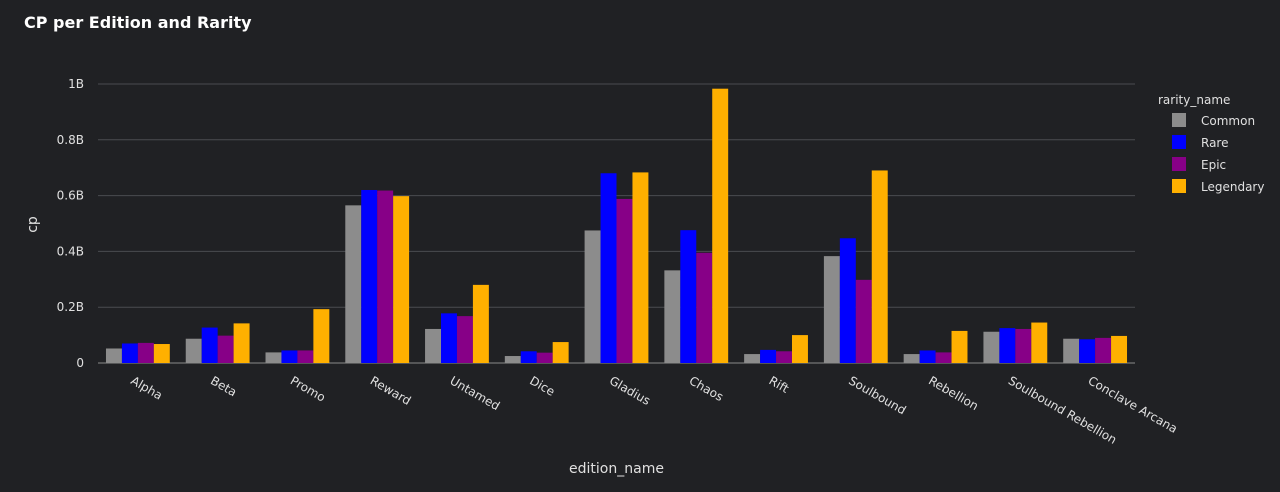 This screenshot has width=1280, height=492. What do you see at coordinates (1214, 143) in the screenshot?
I see `legend-label-rare: Rare` at bounding box center [1214, 143].